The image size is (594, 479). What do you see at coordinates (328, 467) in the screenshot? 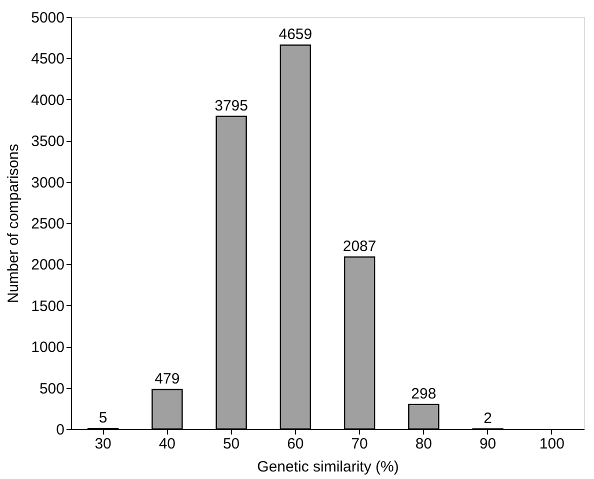
I see `x-axis-title: Genetic similarity (%)` at bounding box center [328, 467].